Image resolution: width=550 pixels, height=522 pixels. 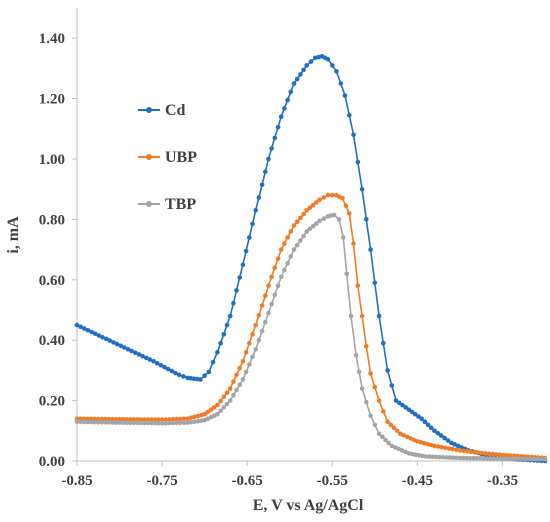 I want to click on x-axis-title: E, V vs Ag/AgCl, so click(x=308, y=505).